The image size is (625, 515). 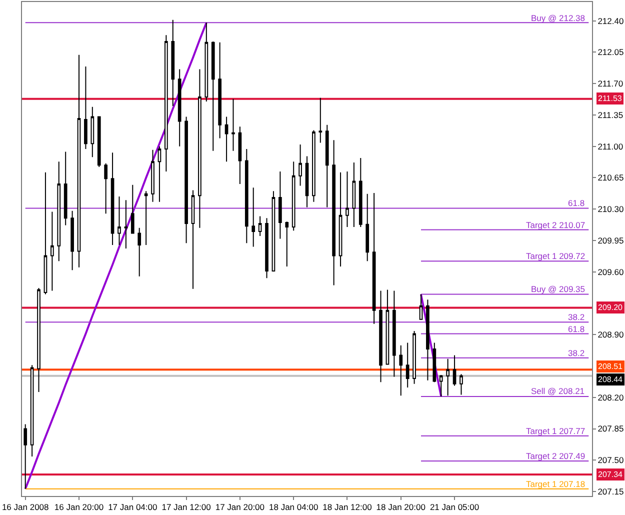 What do you see at coordinates (556, 484) in the screenshot?
I see `series-label: Target 1 207.18` at bounding box center [556, 484].